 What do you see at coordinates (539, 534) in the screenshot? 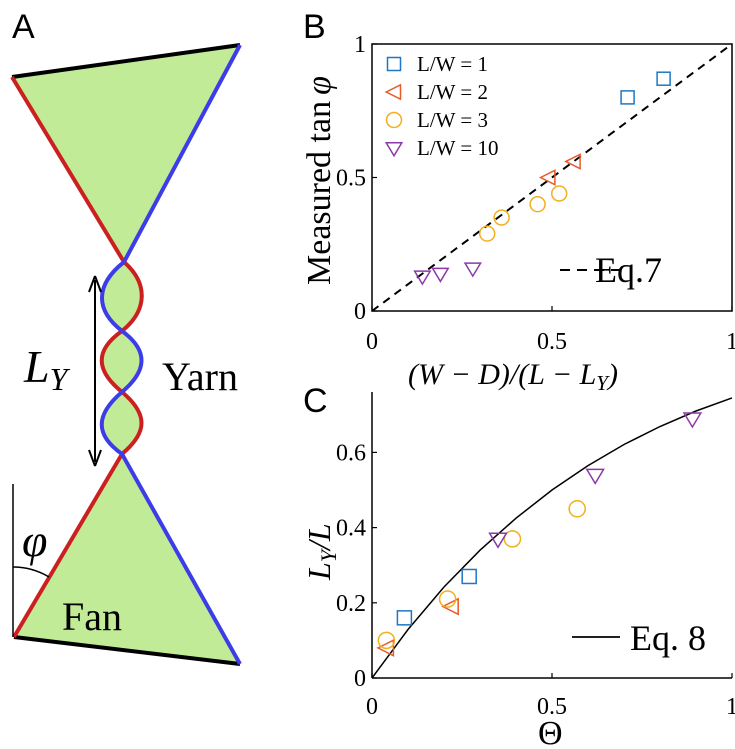
I see `panel-c-points` at bounding box center [539, 534].